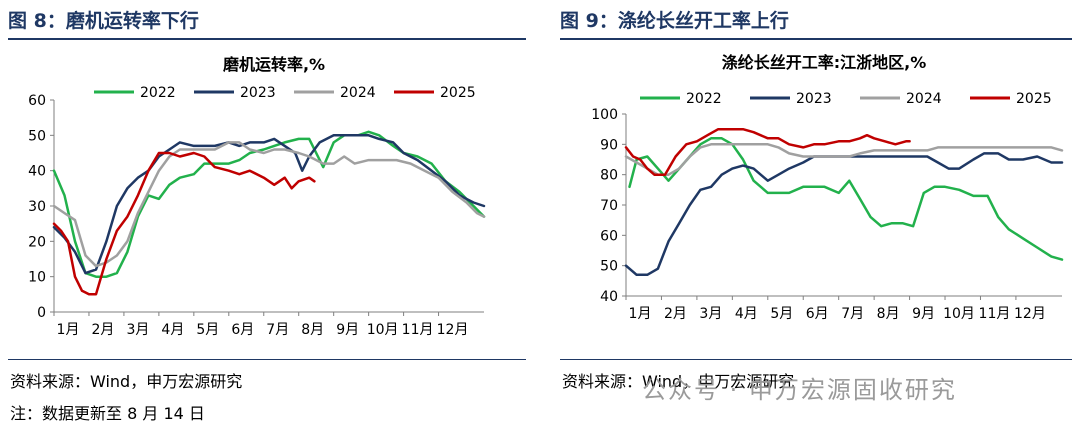  What do you see at coordinates (274, 64) in the screenshot?
I see `chart-title: 磨机运转率,%` at bounding box center [274, 64].